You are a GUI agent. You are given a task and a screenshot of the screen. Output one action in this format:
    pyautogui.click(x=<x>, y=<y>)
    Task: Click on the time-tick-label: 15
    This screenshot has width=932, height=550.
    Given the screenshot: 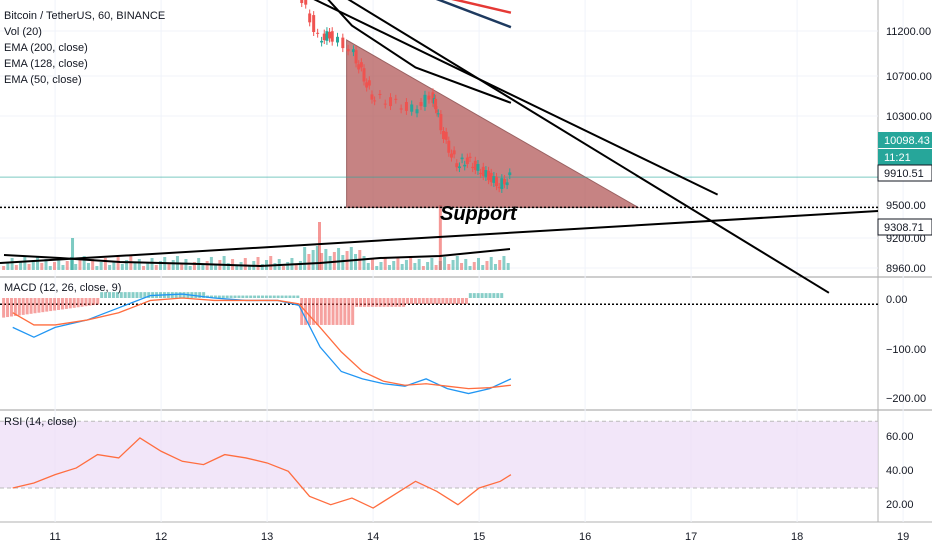 What is the action you would take?
    pyautogui.click(x=479, y=537)
    